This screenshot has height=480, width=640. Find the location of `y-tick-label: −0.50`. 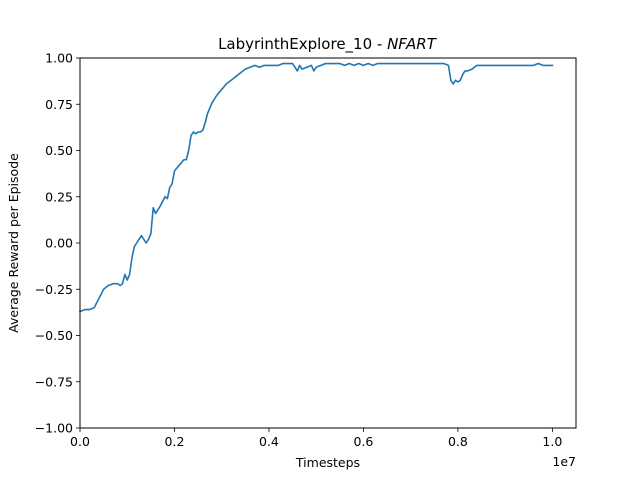

y-tick-label: −0.50 is located at coordinates (54, 335).